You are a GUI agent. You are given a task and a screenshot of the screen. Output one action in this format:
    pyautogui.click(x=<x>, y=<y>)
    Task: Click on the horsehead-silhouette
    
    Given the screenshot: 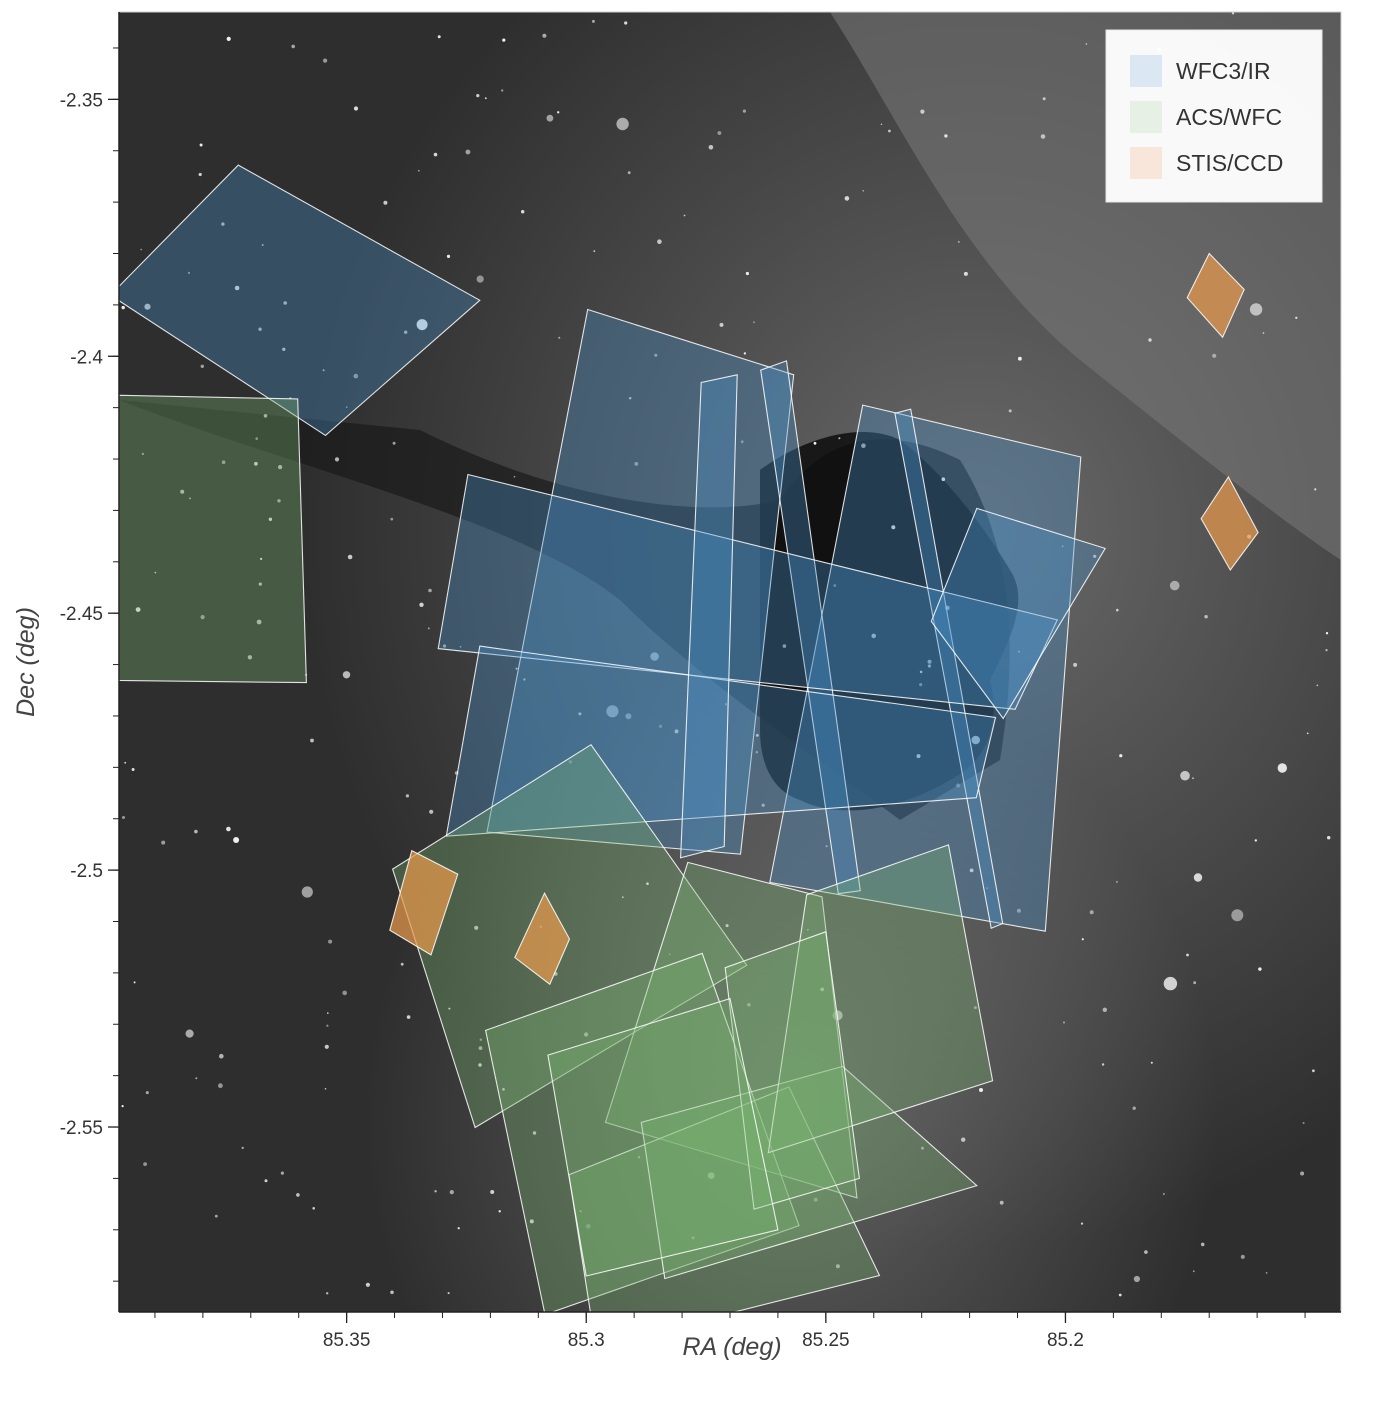 What is the action you would take?
    pyautogui.click(x=889, y=621)
    